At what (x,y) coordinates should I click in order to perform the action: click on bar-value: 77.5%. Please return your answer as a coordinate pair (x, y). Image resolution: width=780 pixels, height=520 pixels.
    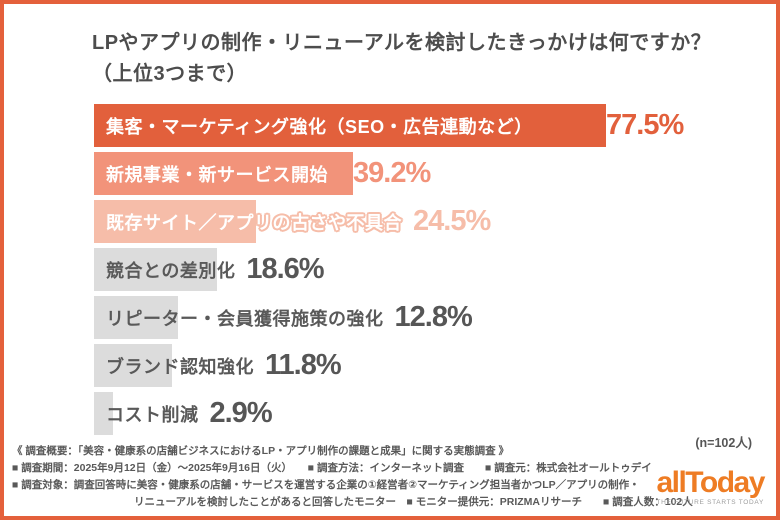
    Looking at the image, I should click on (645, 125).